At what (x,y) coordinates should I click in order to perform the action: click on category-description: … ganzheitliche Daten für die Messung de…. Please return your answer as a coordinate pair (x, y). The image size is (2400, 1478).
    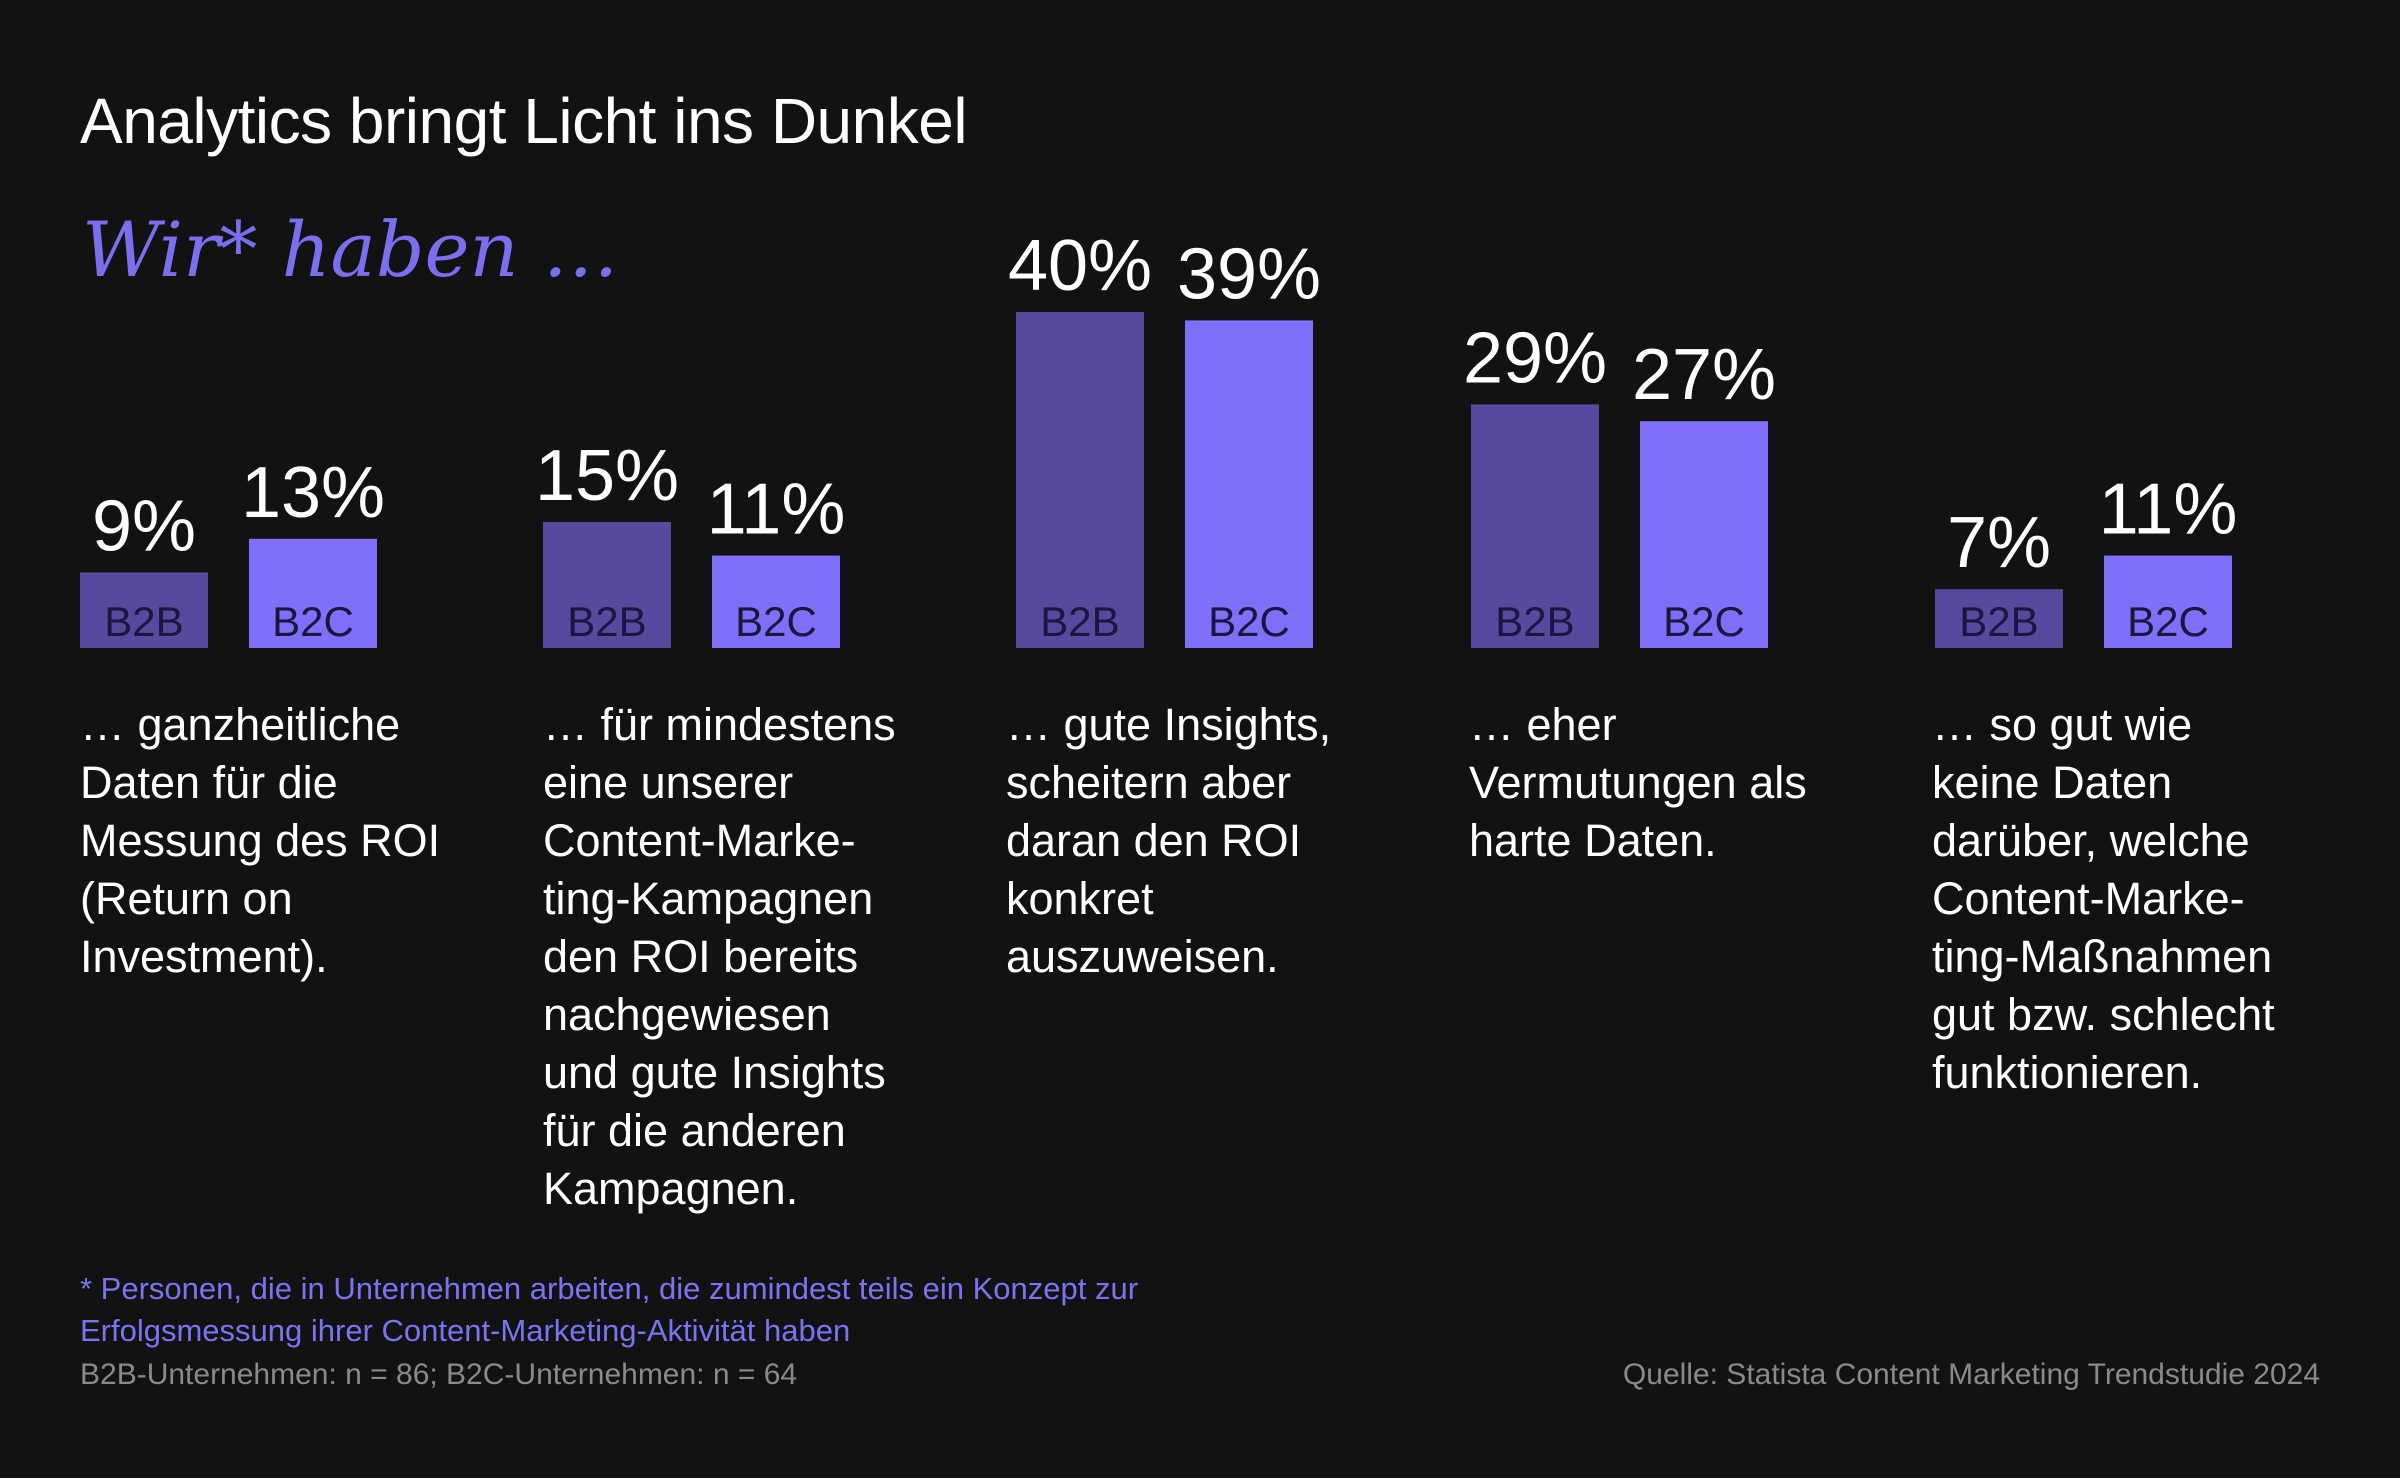
    Looking at the image, I should click on (260, 840).